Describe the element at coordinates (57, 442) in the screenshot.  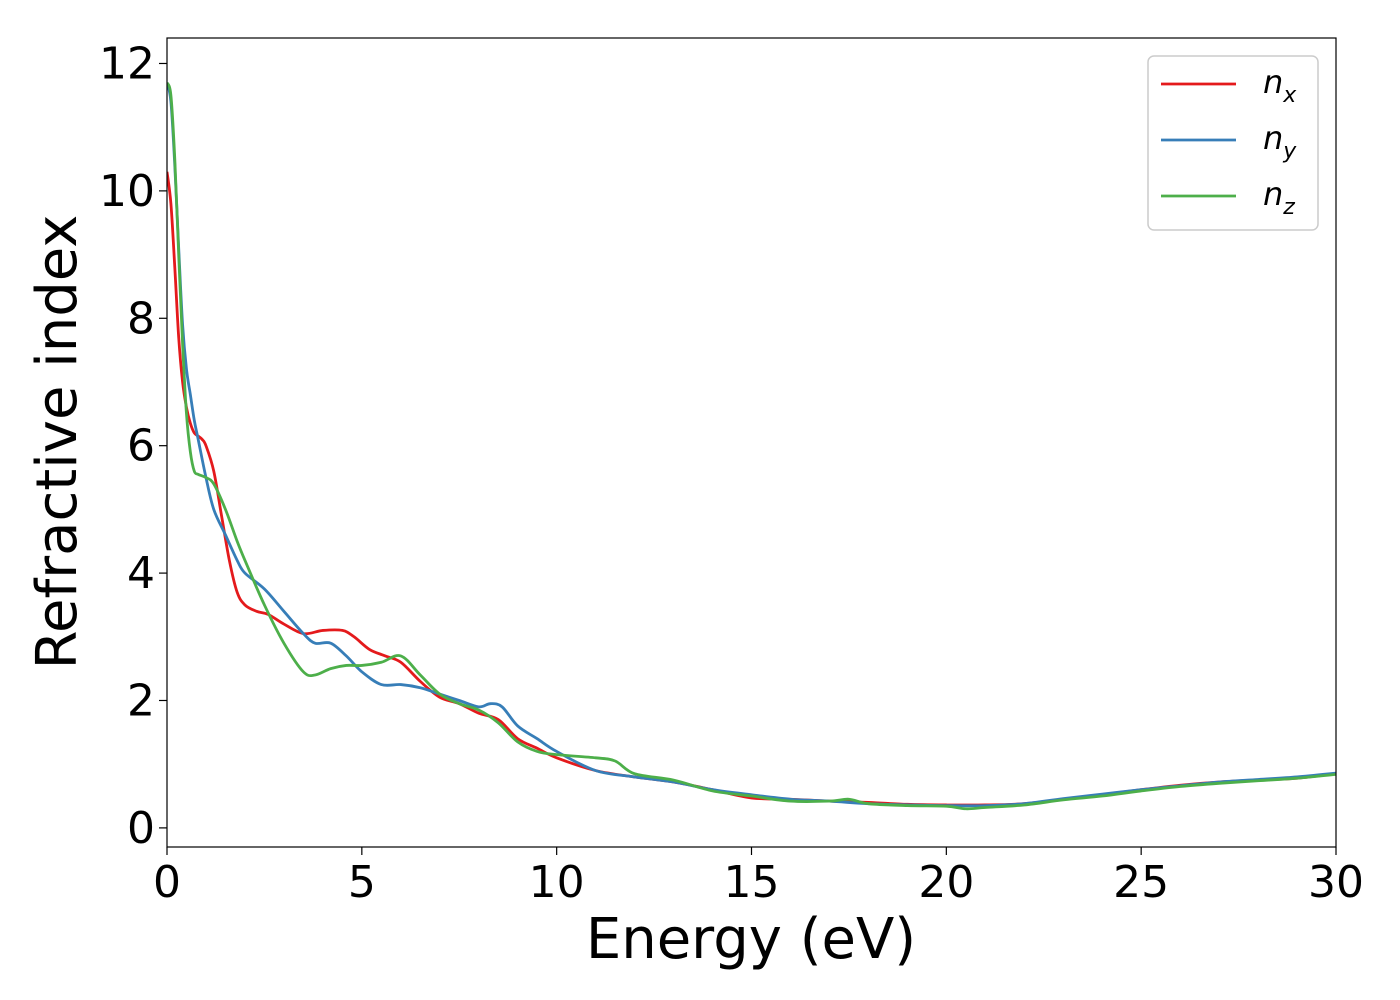
I see `y-axis-label: Refractive index` at that location.